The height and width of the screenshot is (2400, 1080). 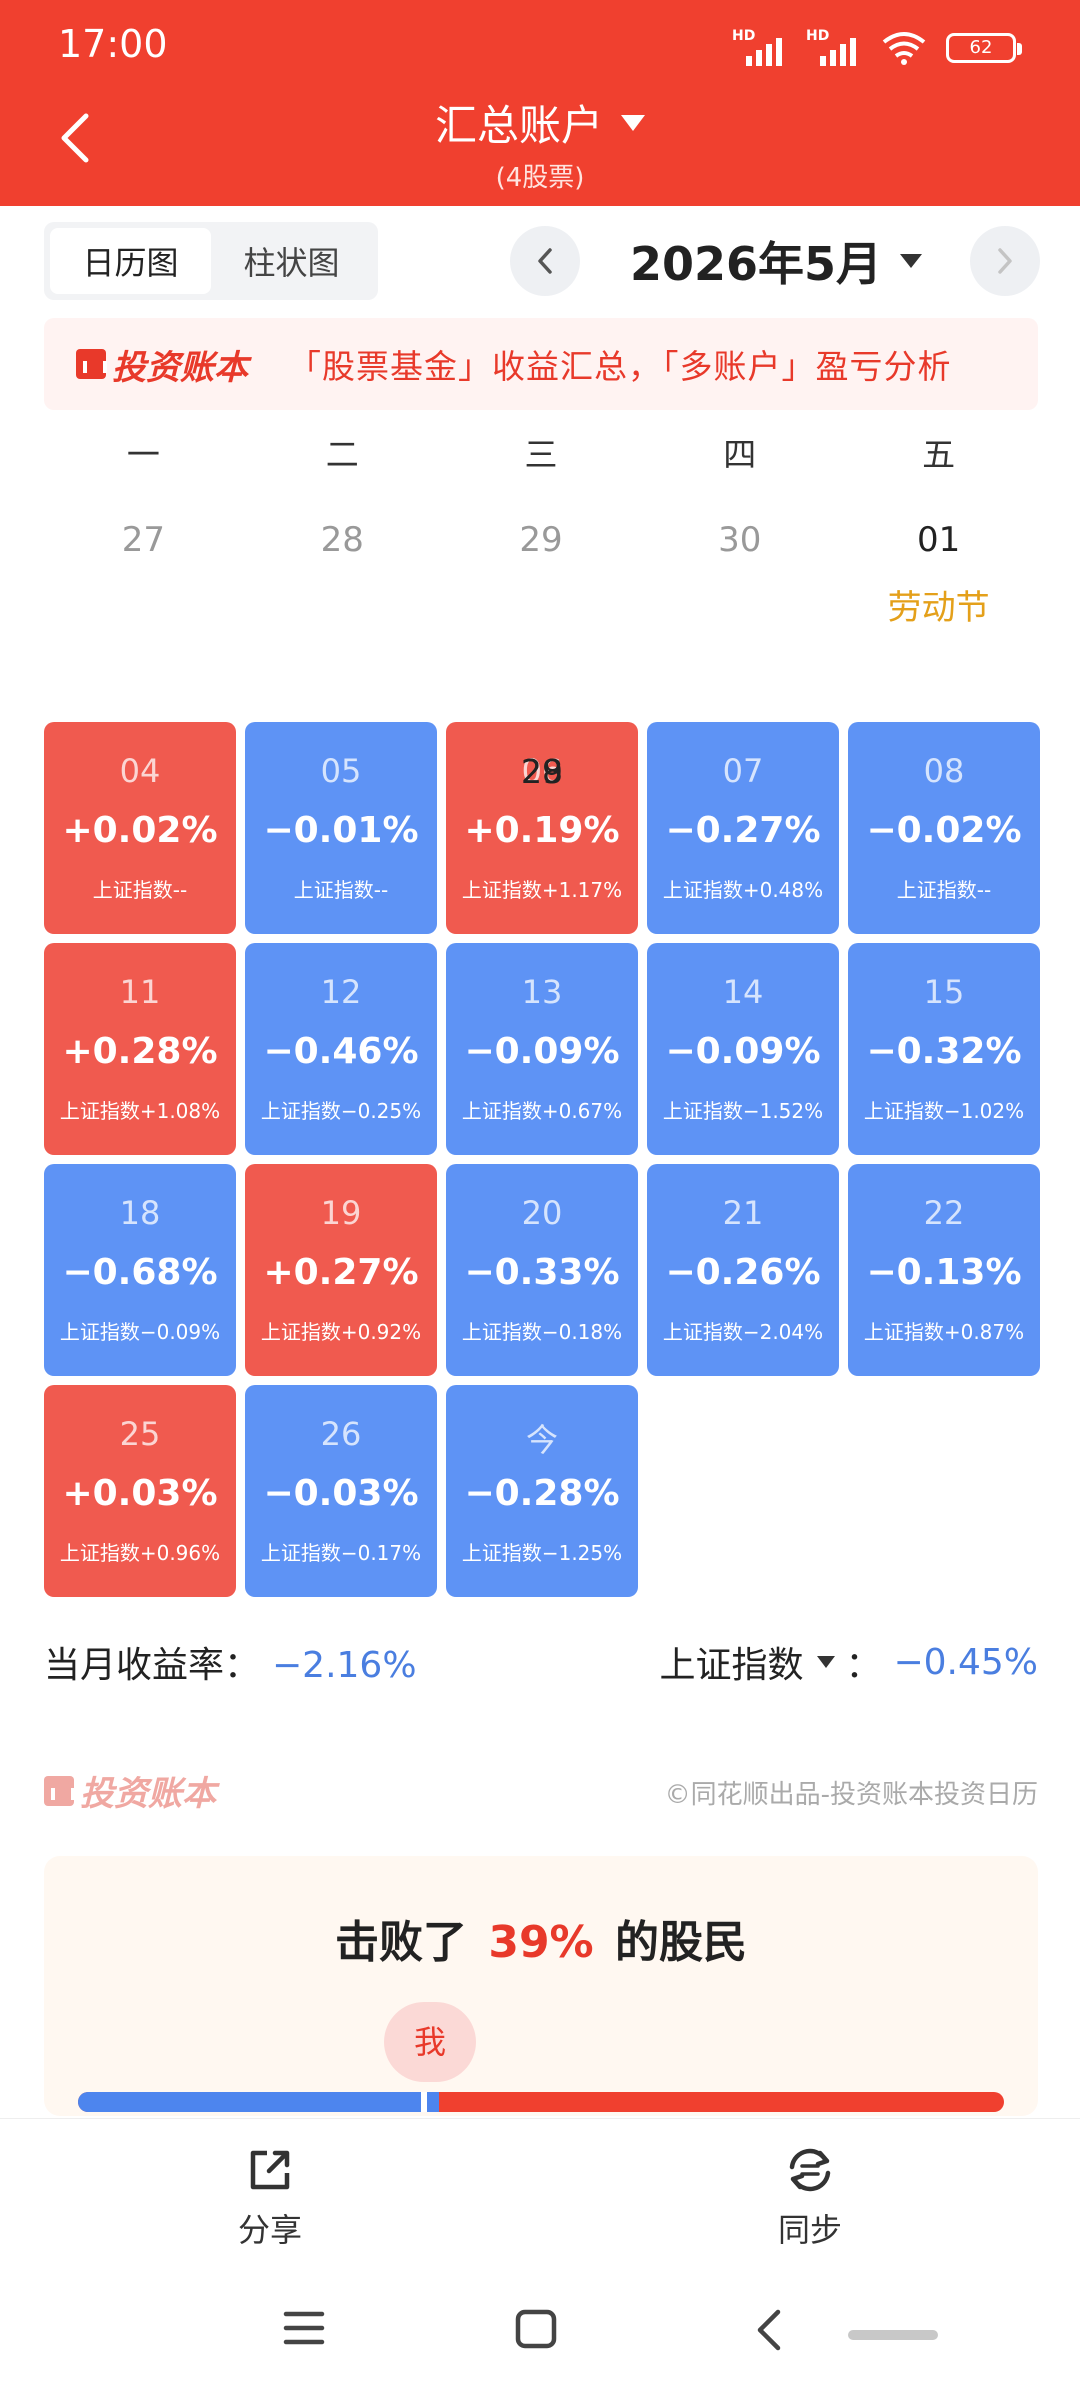 What do you see at coordinates (341, 1553) in the screenshot?
I see `index-return: 上证指数−0.17%` at bounding box center [341, 1553].